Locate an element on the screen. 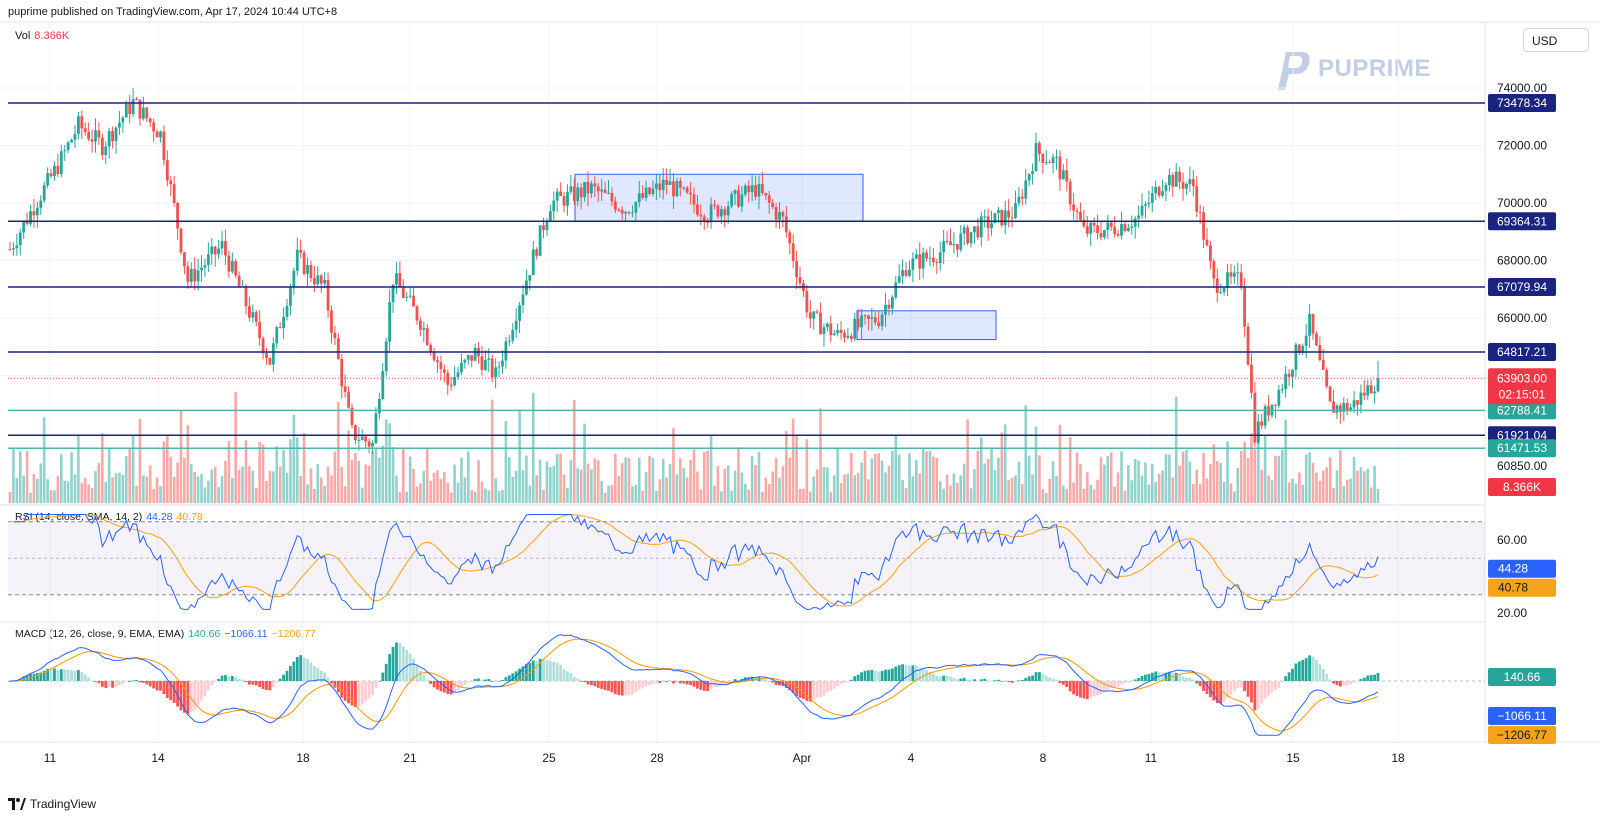 Image resolution: width=1600 pixels, height=819 pixels. price-level-label: 69364.31 is located at coordinates (1522, 221).